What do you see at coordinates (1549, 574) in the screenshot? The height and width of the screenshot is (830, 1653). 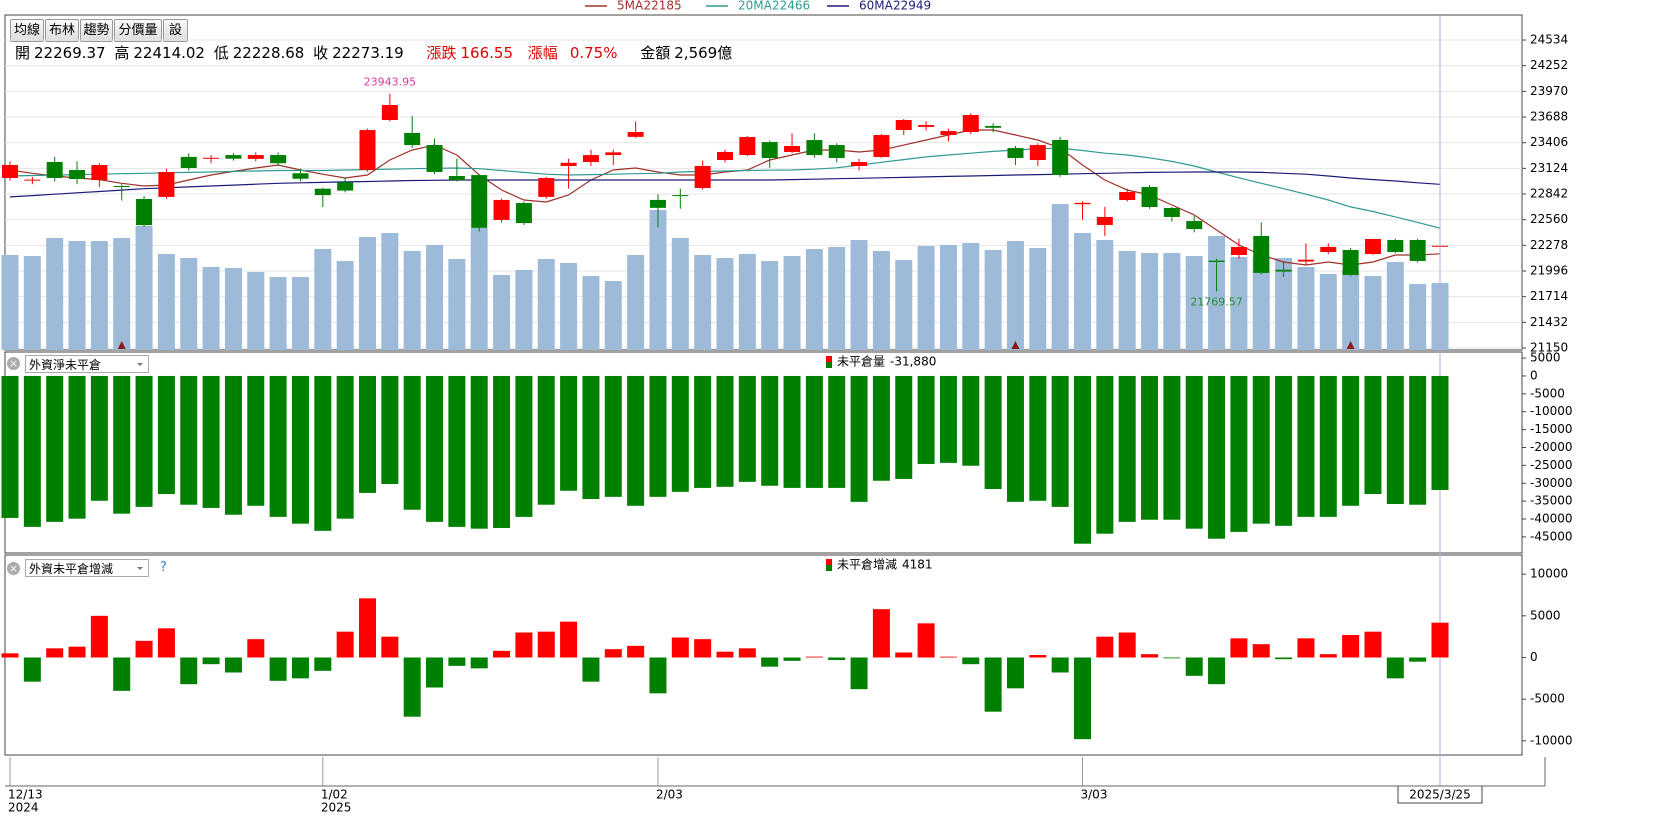 I see `y-tick-label: 10000` at bounding box center [1549, 574].